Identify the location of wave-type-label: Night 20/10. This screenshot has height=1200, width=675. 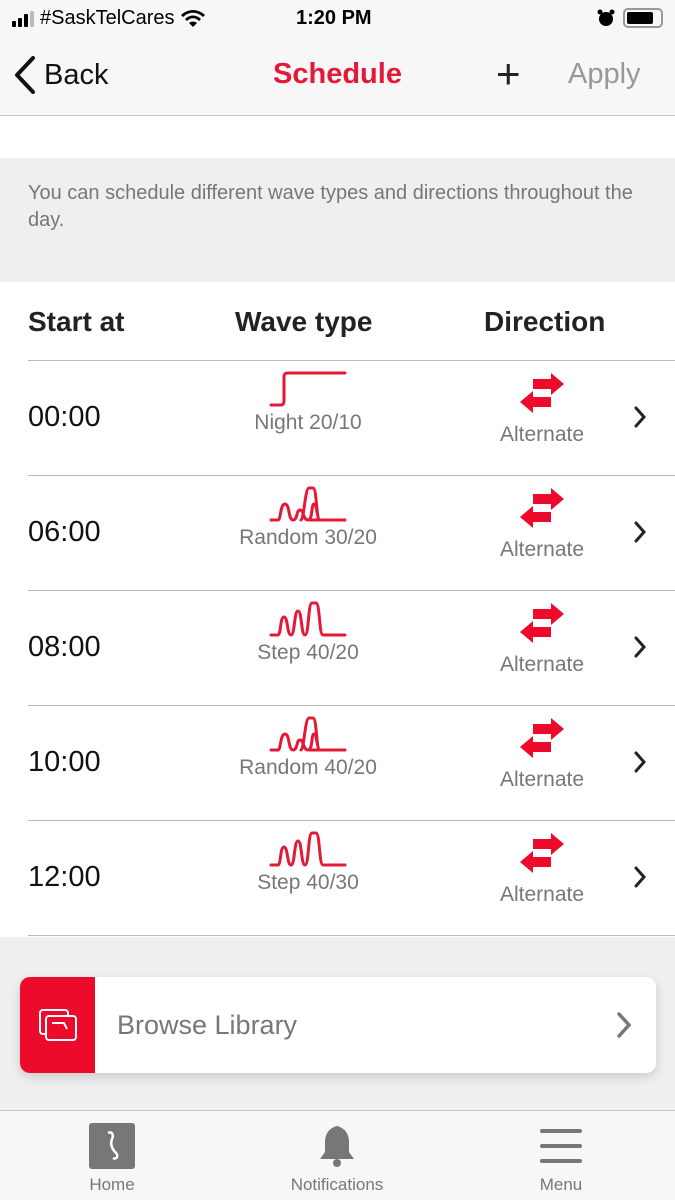
(308, 422).